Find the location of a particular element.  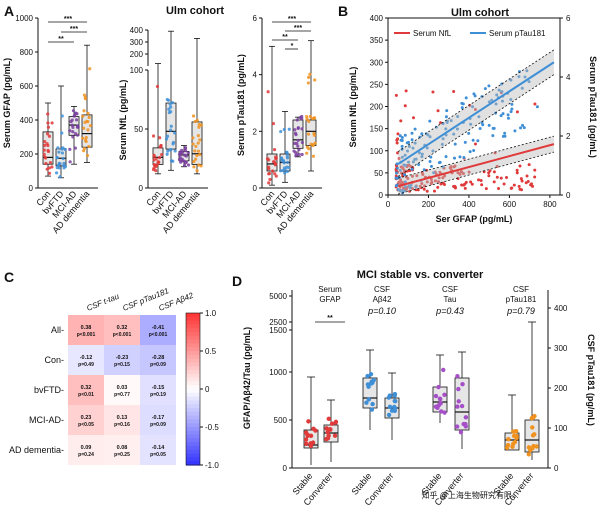

a3-sig: ** is located at coordinates (285, 37).